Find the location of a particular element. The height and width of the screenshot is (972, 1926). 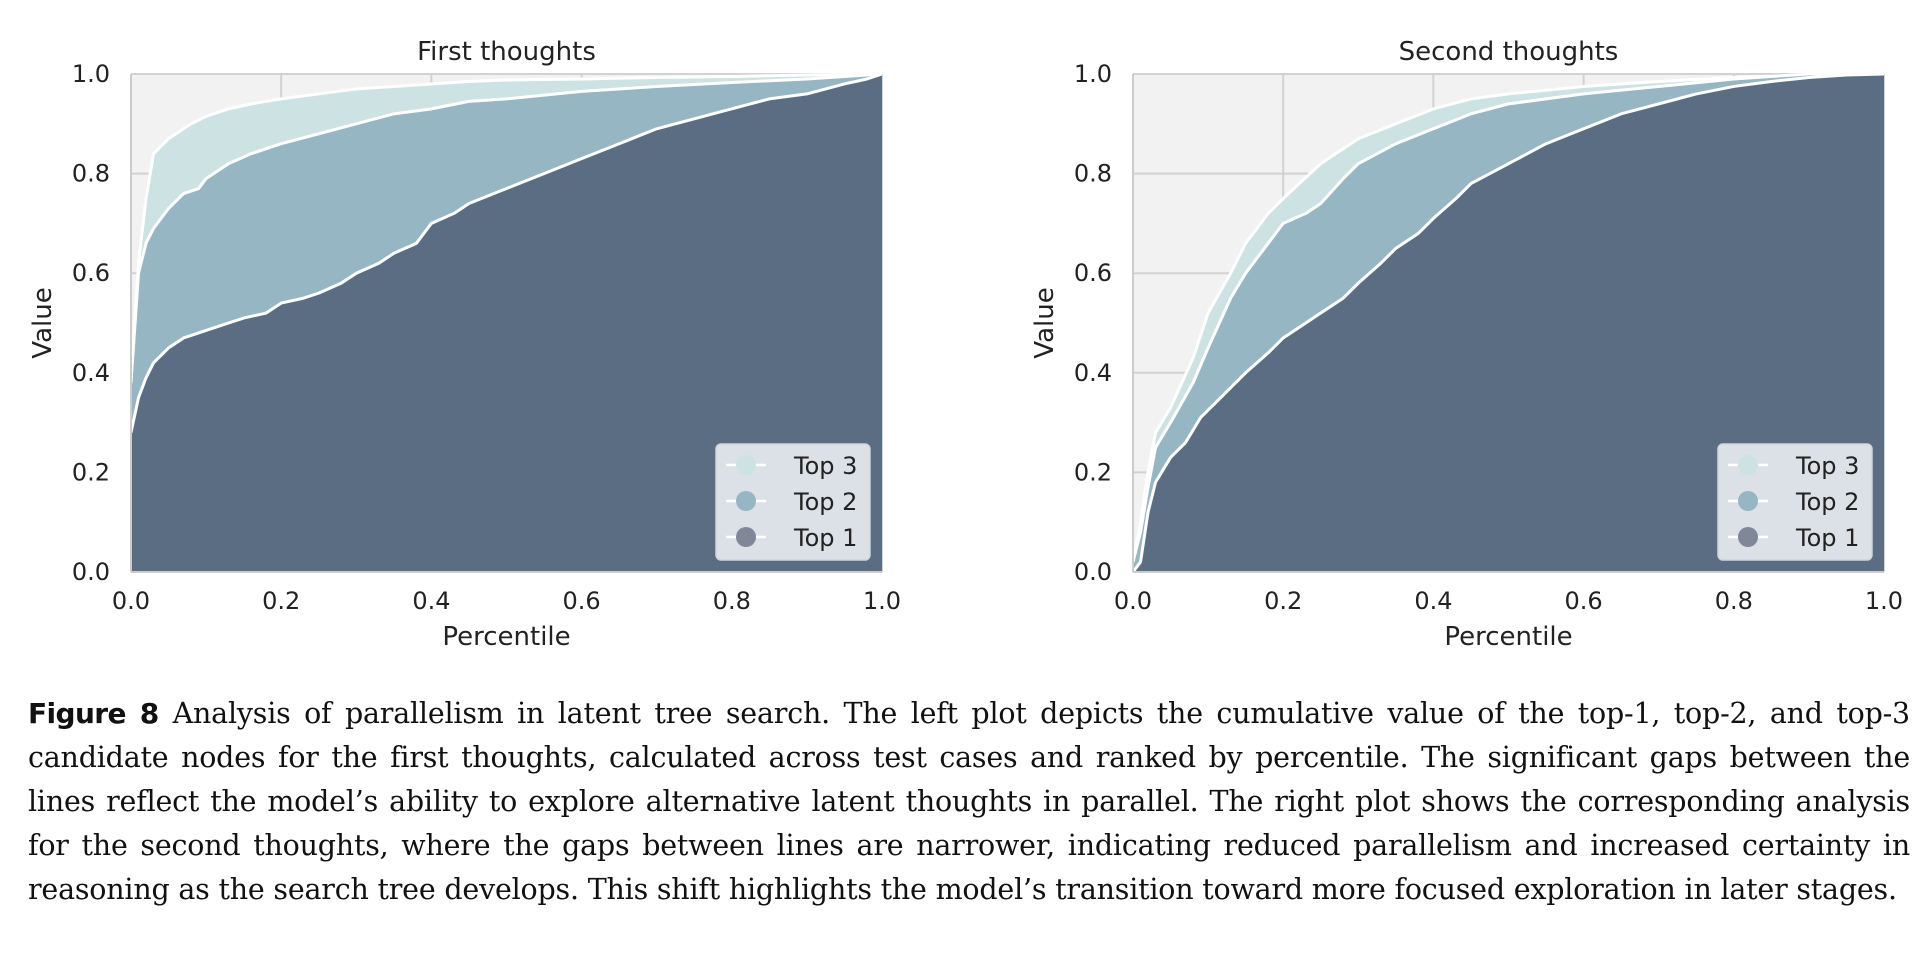

caption-label: Figure 8 is located at coordinates (93, 713).